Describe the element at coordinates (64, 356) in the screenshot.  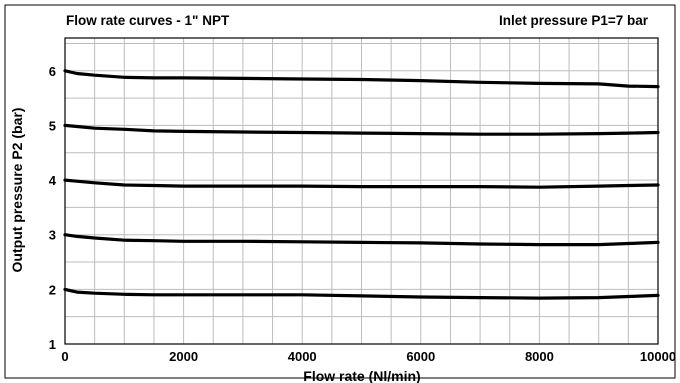
I see `x-tick-label: 0` at that location.